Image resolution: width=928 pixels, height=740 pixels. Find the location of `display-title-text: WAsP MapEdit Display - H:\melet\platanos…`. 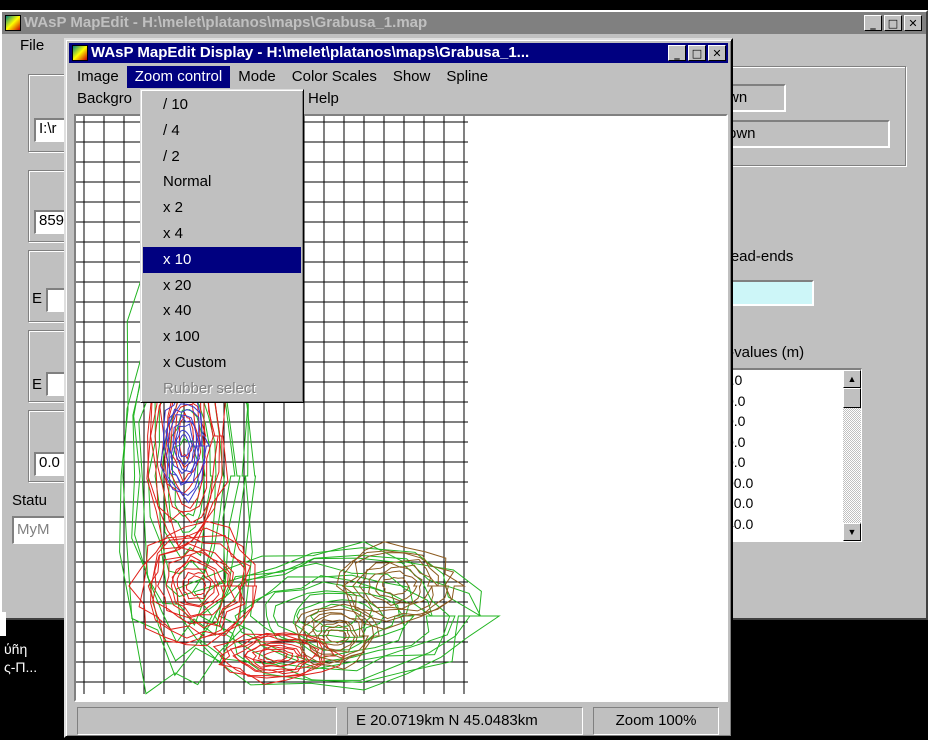

display-title-text: WAsP MapEdit Display - H:\melet\platanos… is located at coordinates (310, 52).